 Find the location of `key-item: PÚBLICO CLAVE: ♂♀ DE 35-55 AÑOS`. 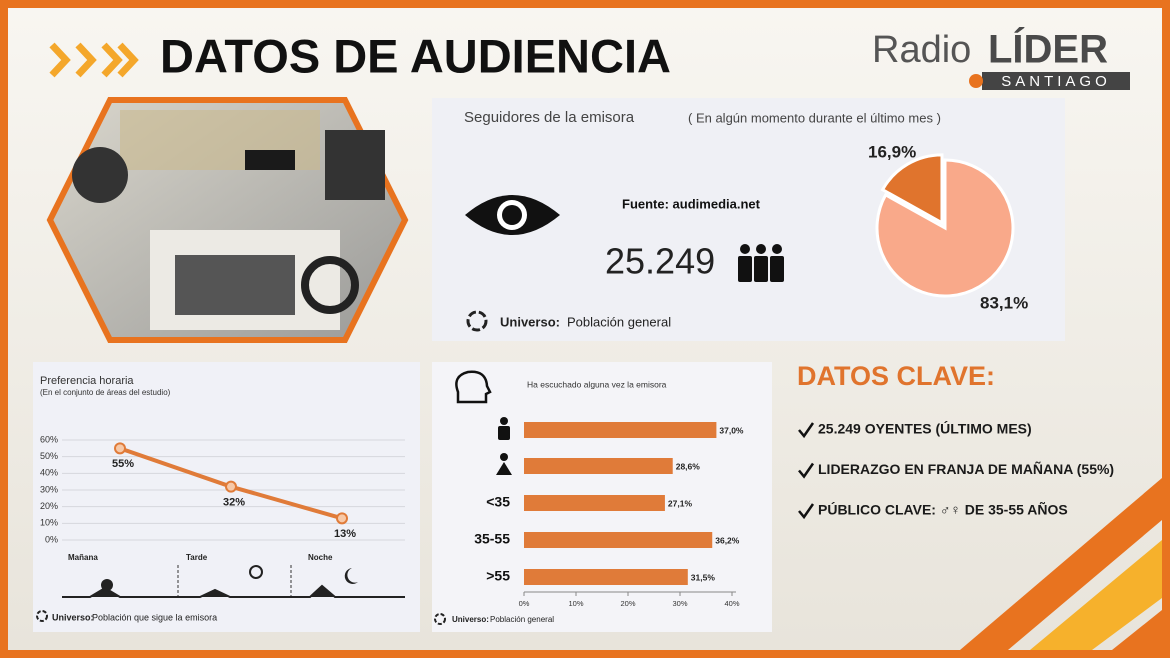

key-item: PÚBLICO CLAVE: ♂♀ DE 35-55 AÑOS is located at coordinates (943, 509).